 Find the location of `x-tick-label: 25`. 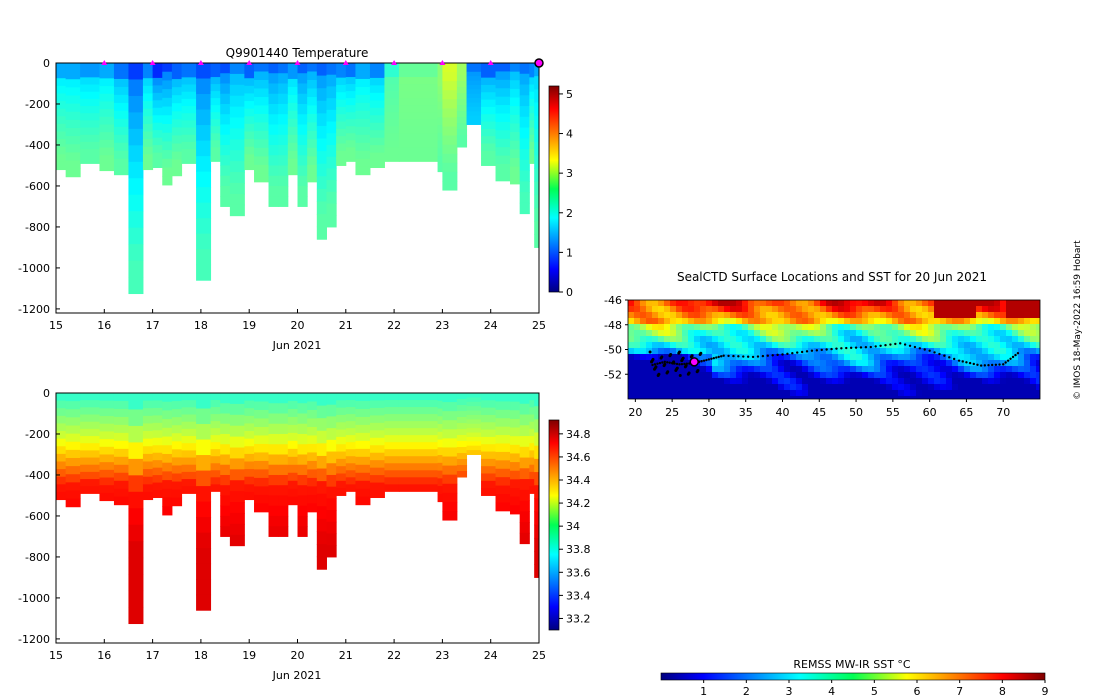

x-tick-label: 25 is located at coordinates (539, 655).